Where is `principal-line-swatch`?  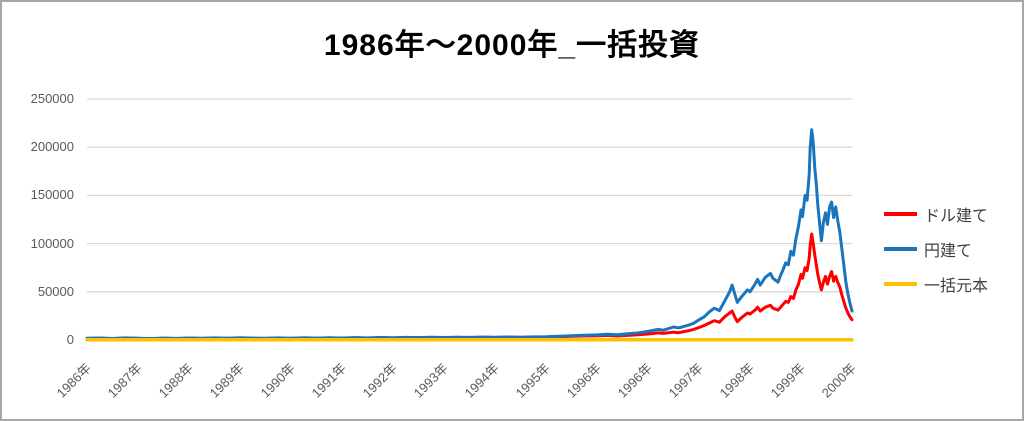 principal-line-swatch is located at coordinates (900, 284).